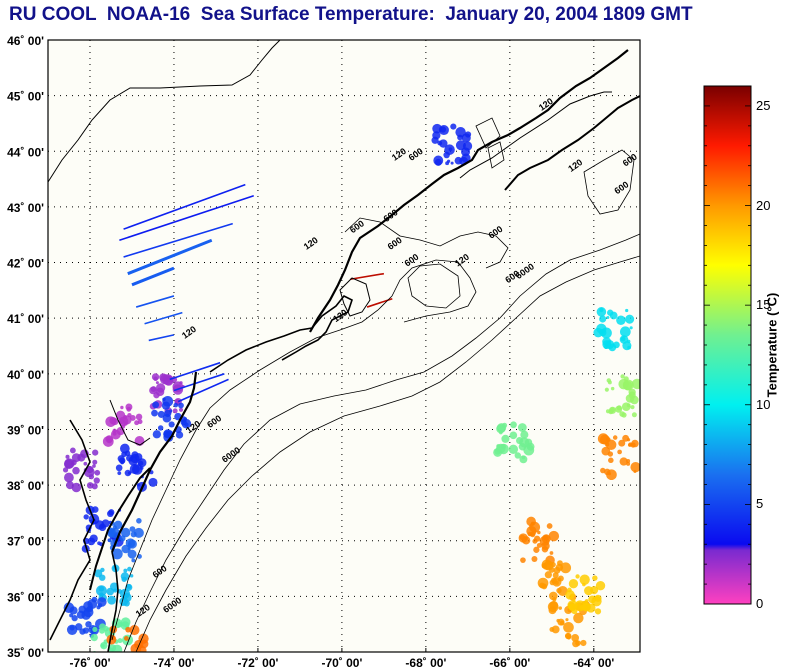  Describe the element at coordinates (25, 41) in the screenshot. I see `lat-tick-label: 46˚ 00'` at that location.